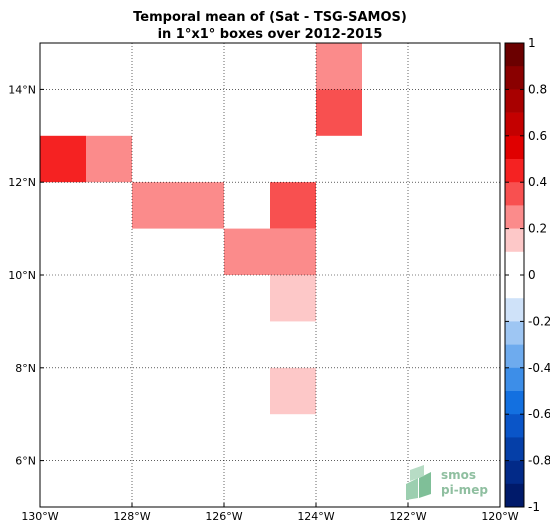 This screenshot has height=525, width=550. I want to click on logo-text-pimep: pi-mep, so click(464, 490).